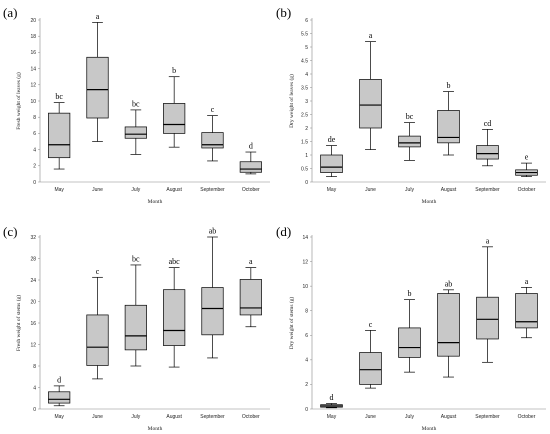 The image size is (550, 434). Describe the element at coordinates (306, 48) in the screenshot. I see `y-tick-label: 5` at that location.